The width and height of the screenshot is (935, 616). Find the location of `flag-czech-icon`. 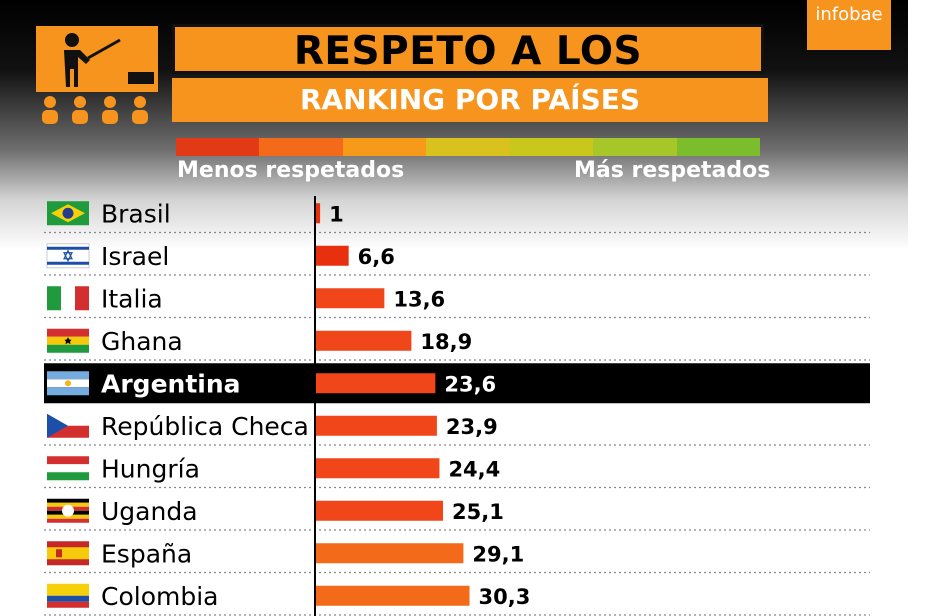

flag-czech-icon is located at coordinates (68, 425).